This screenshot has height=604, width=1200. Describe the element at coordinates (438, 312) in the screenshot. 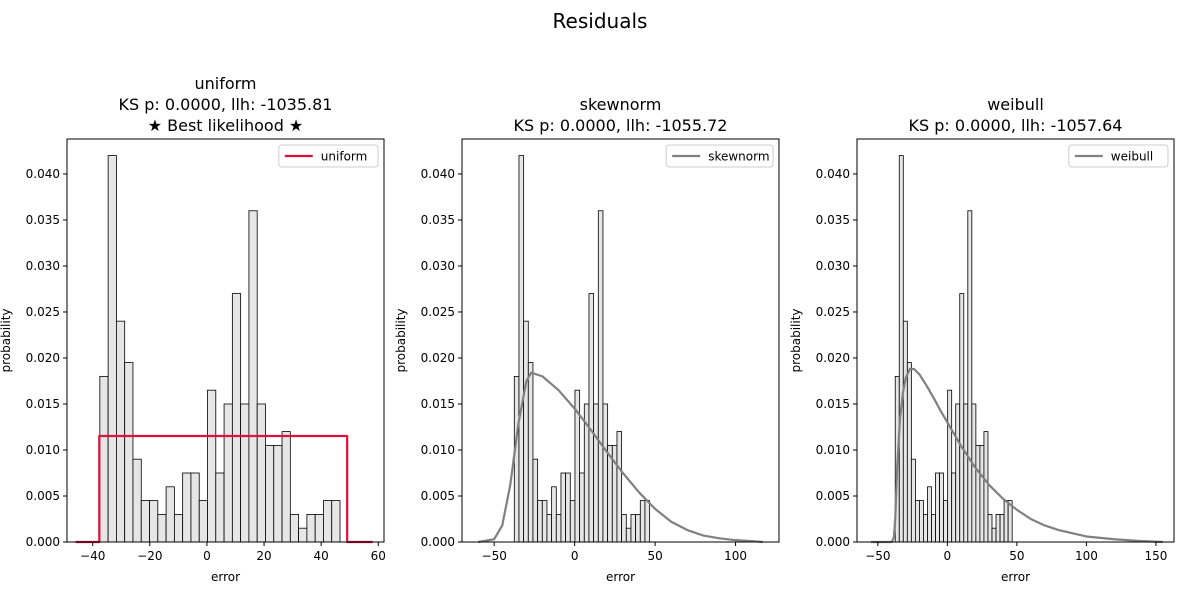

I see `y-tick-label: 0.025` at that location.